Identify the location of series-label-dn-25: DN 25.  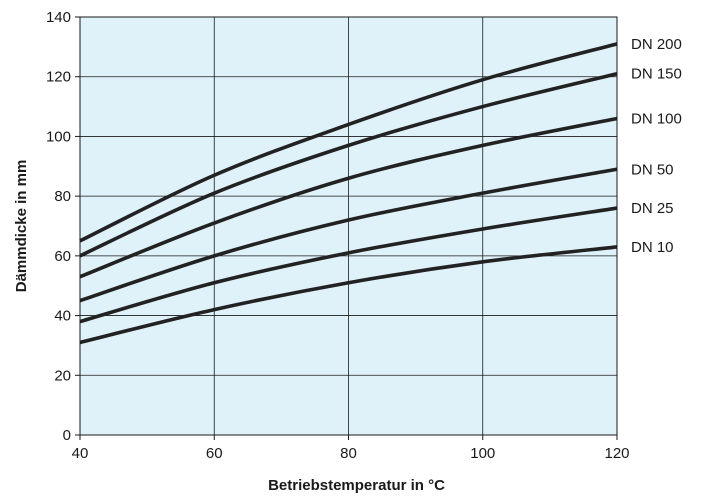
(652, 208).